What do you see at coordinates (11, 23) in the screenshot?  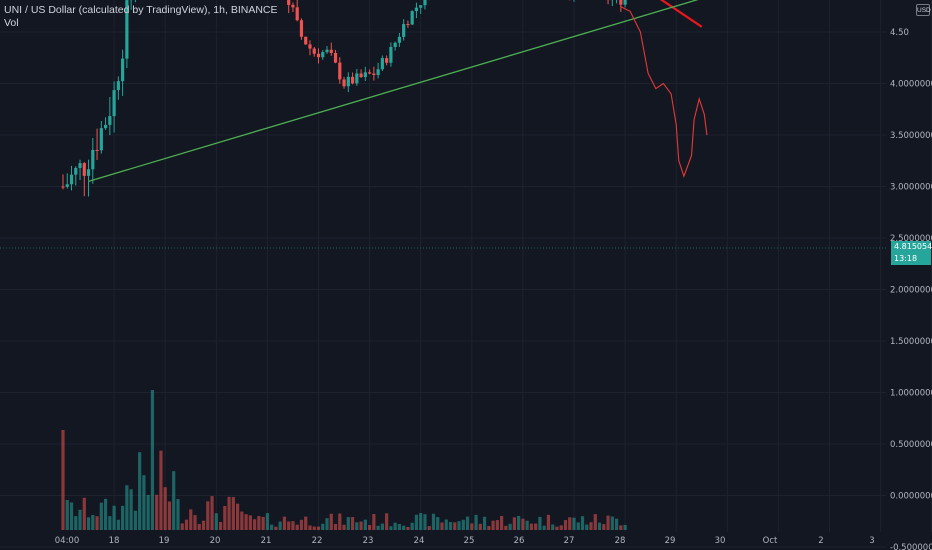 I see `volume-indicator-label: Vol` at bounding box center [11, 23].